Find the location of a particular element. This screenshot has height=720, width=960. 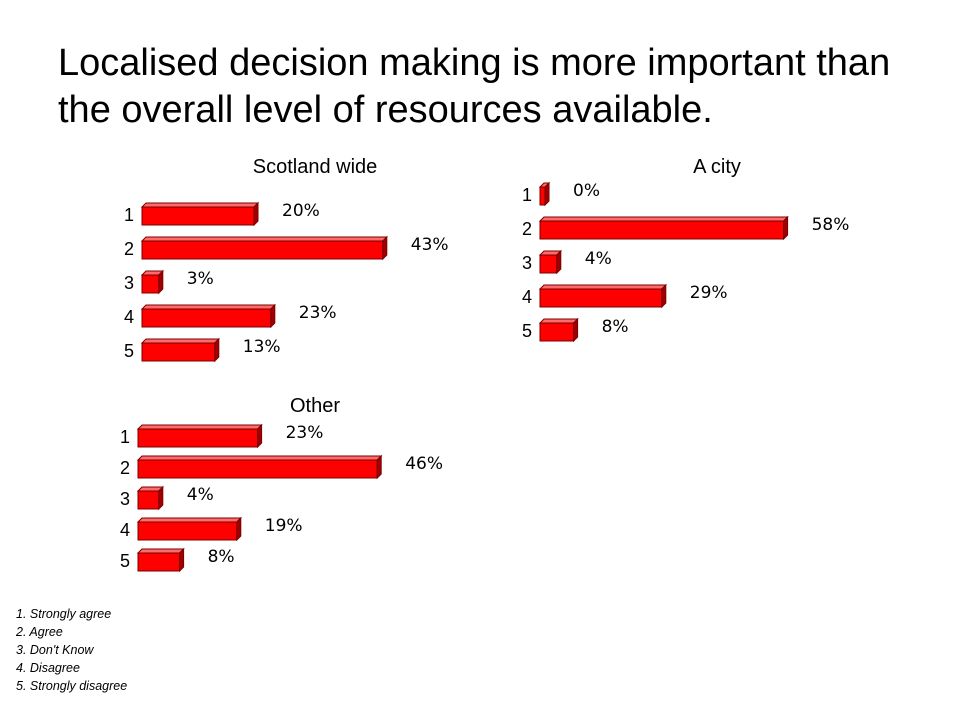

legend-item: 4. Disagree is located at coordinates (48, 668).